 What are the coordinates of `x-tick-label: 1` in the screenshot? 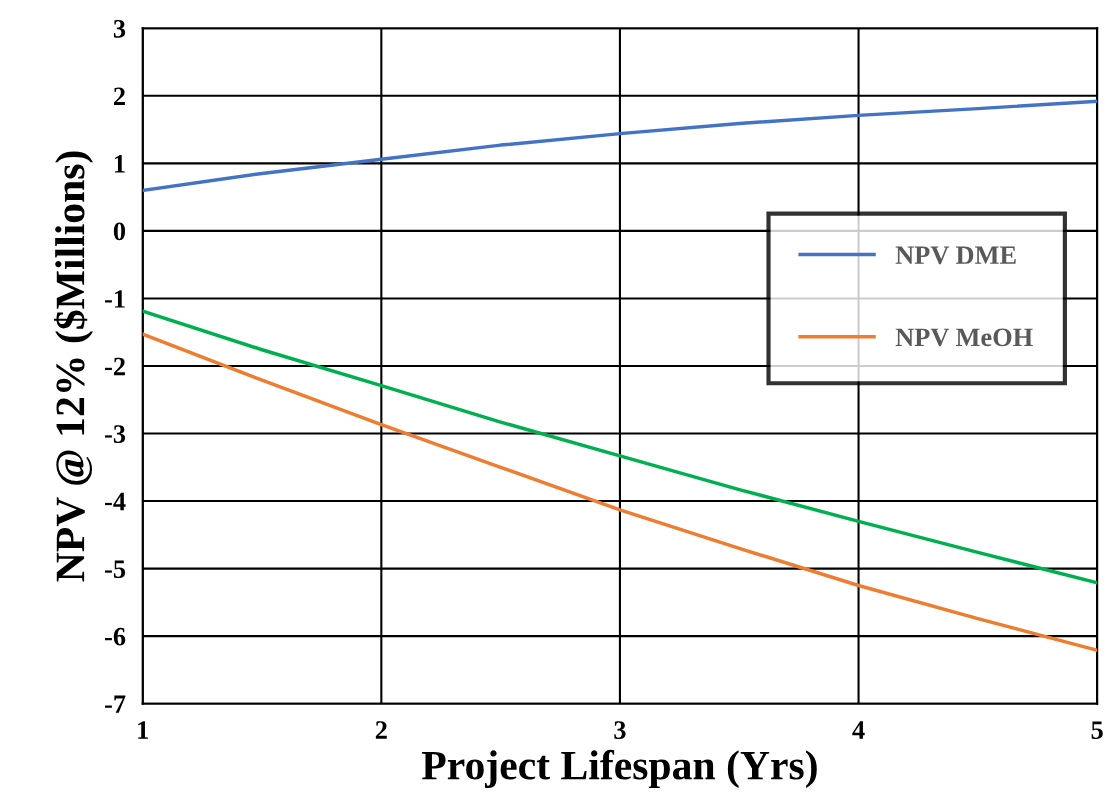 It's located at (143, 730).